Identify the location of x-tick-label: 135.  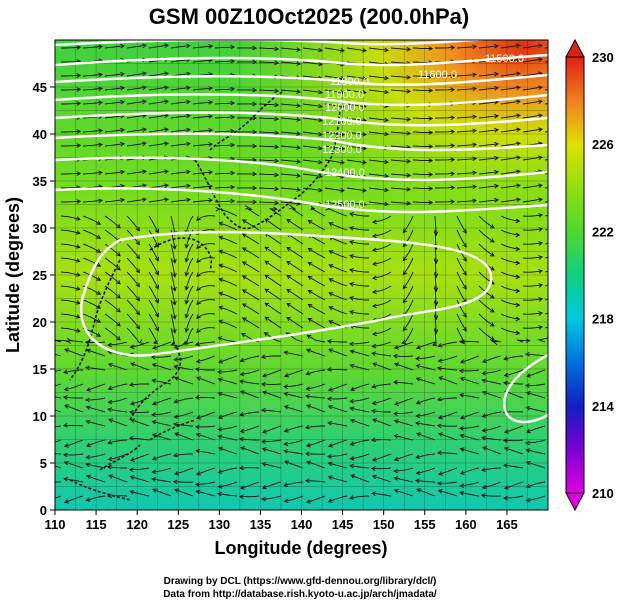
(261, 524).